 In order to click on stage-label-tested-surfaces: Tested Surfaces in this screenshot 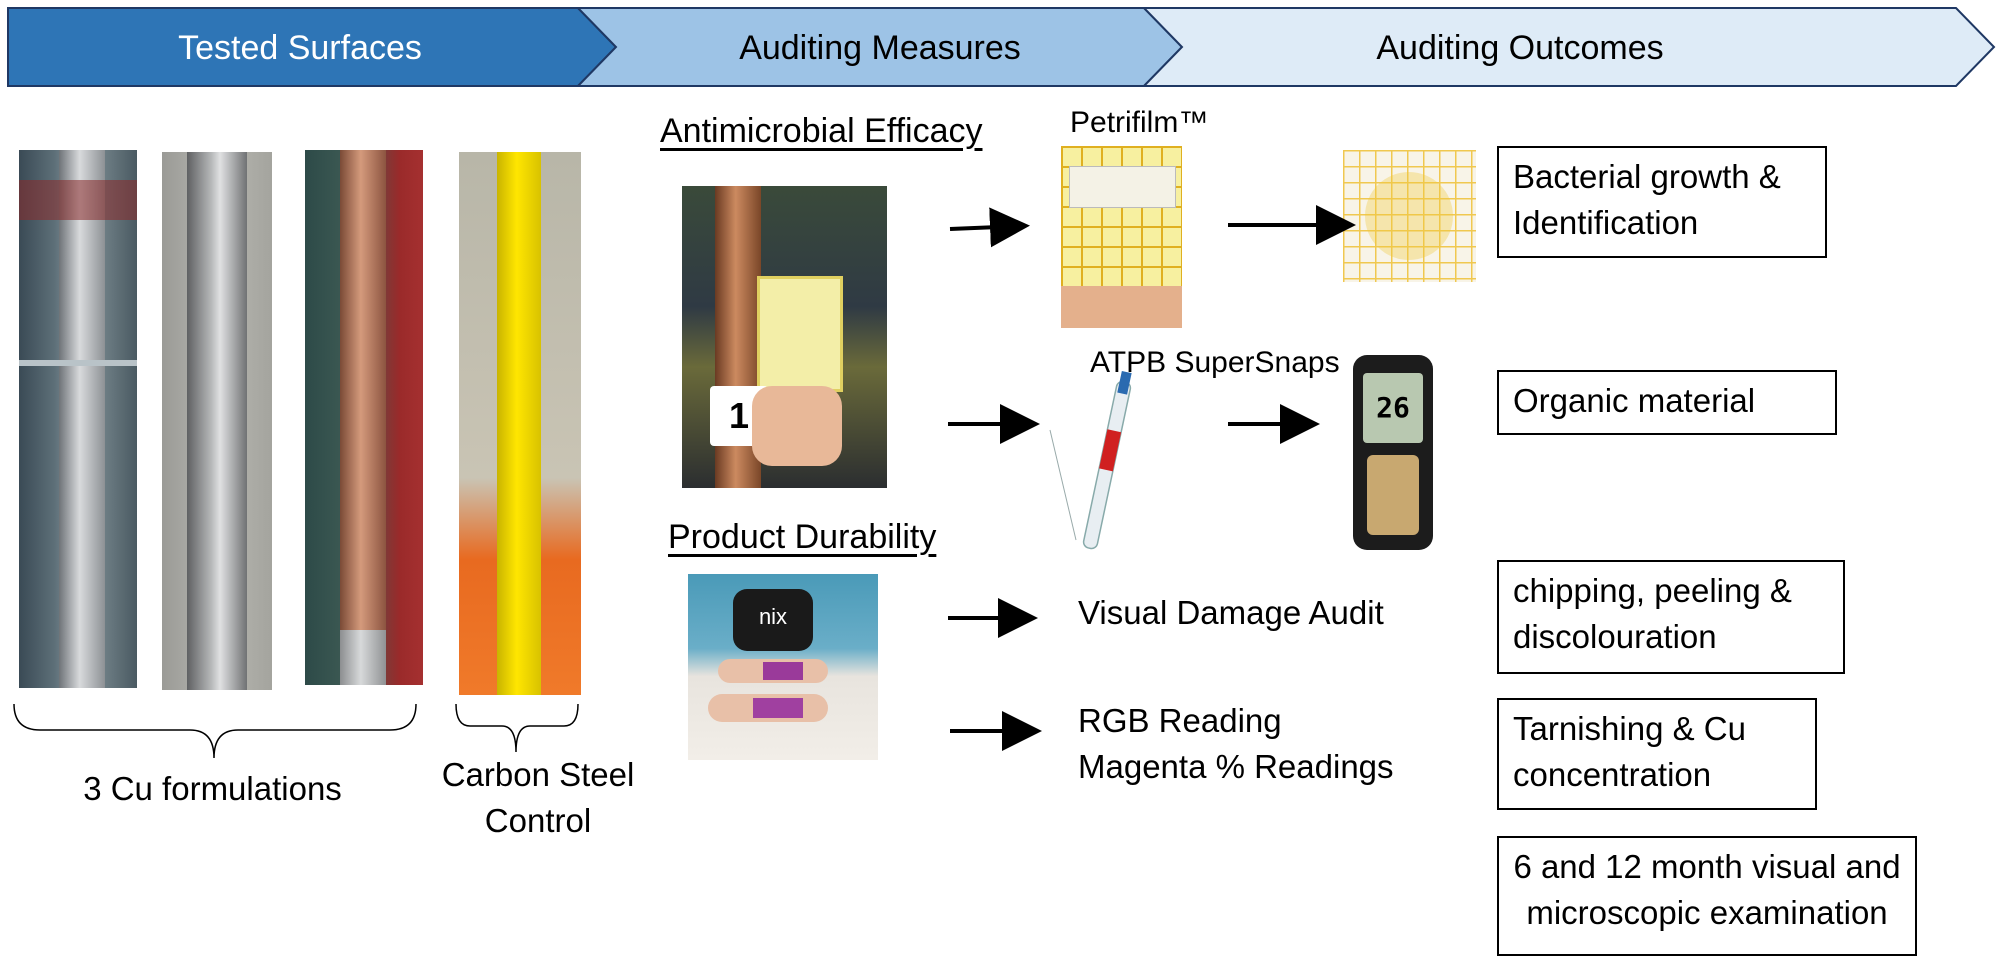, I will do `click(300, 48)`.